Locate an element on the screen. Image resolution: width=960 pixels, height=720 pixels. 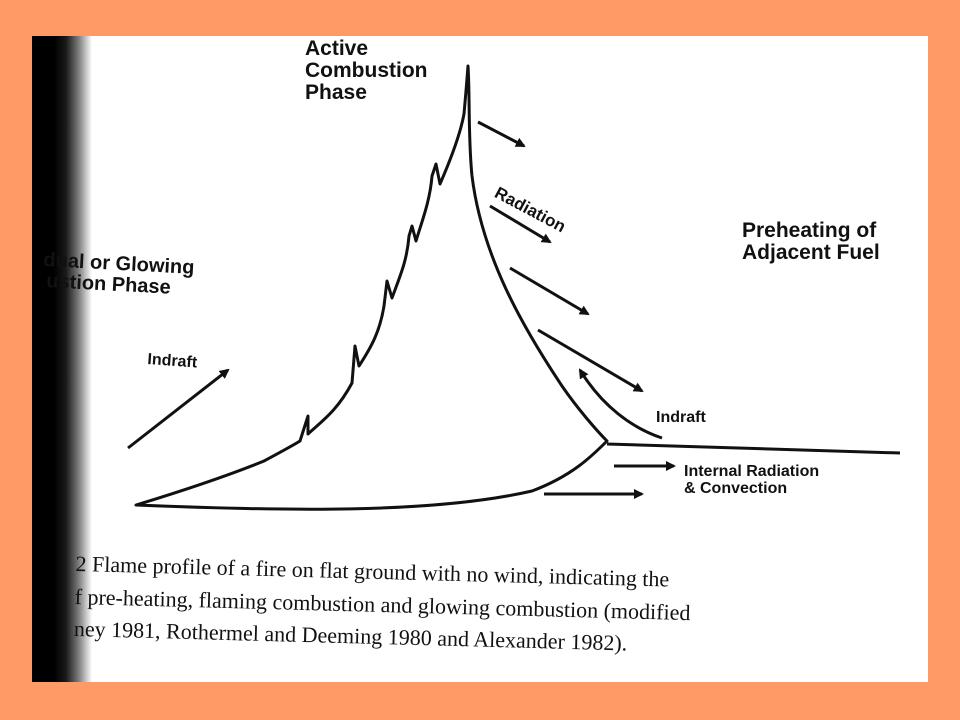
active-combustion-line-2: Combustion is located at coordinates (366, 71).